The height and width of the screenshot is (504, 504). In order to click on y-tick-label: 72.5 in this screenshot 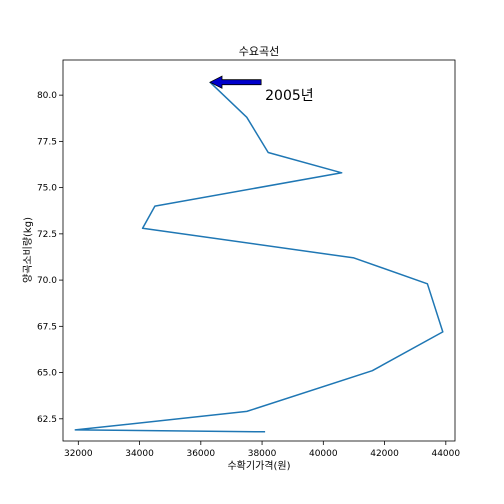, I will do `click(47, 235)`.